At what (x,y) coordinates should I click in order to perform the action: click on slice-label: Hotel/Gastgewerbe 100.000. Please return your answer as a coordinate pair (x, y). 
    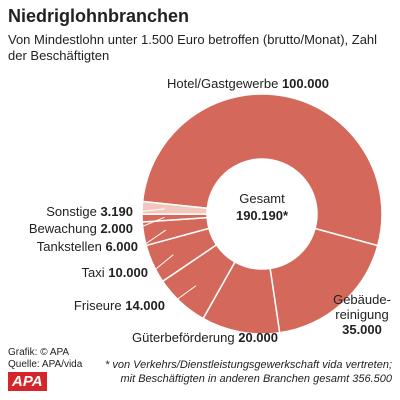
    Looking at the image, I should click on (248, 83).